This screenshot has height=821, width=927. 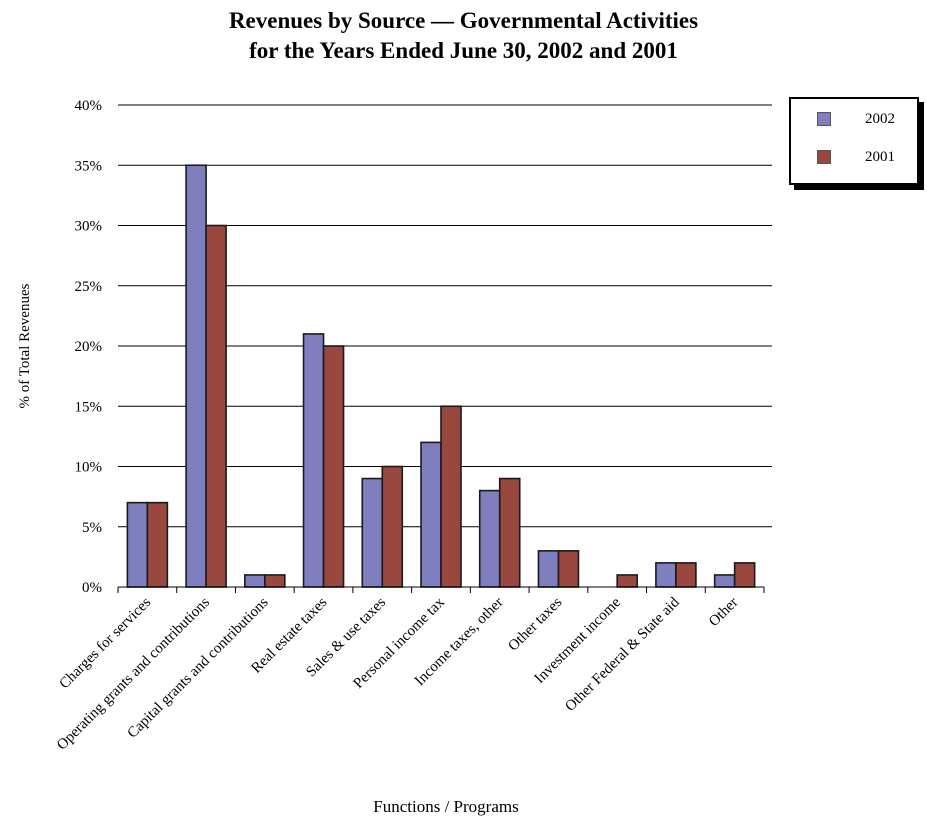 I want to click on axes, so click(x=441, y=589).